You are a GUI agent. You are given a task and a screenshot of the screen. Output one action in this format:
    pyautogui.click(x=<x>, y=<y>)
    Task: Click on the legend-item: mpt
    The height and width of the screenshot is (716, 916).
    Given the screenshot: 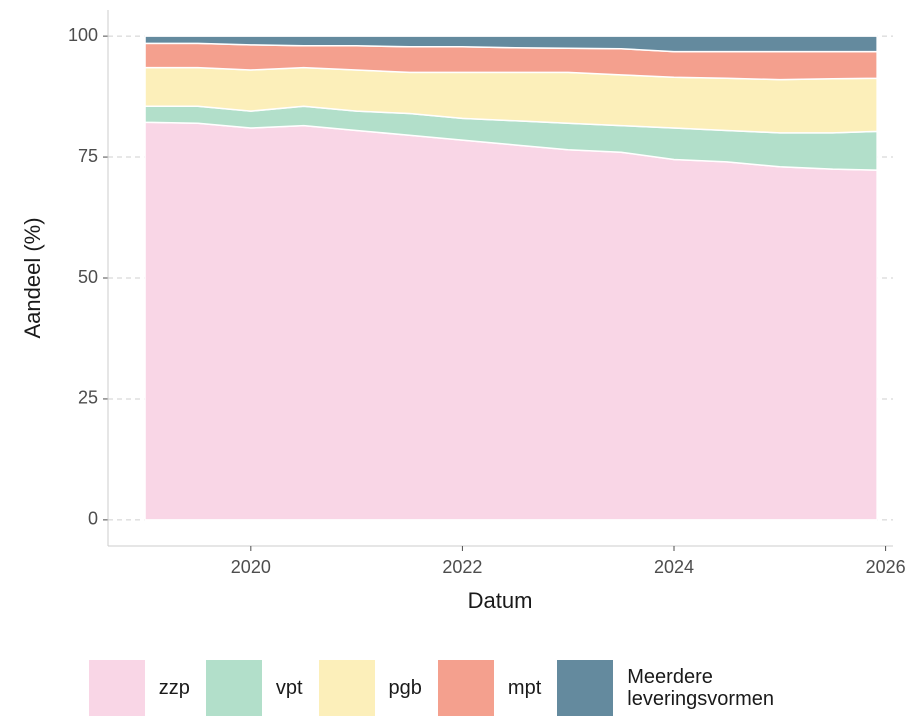 What is the action you would take?
    pyautogui.click(x=489, y=688)
    